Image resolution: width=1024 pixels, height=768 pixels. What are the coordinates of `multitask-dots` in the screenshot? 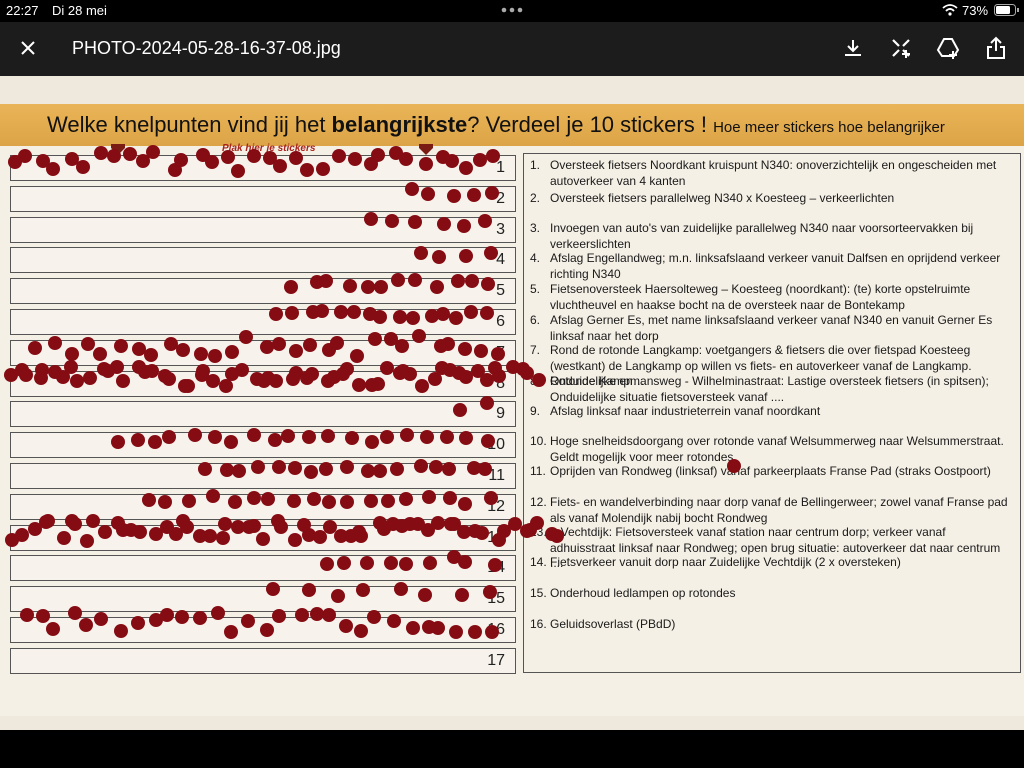 It's located at (512, 10).